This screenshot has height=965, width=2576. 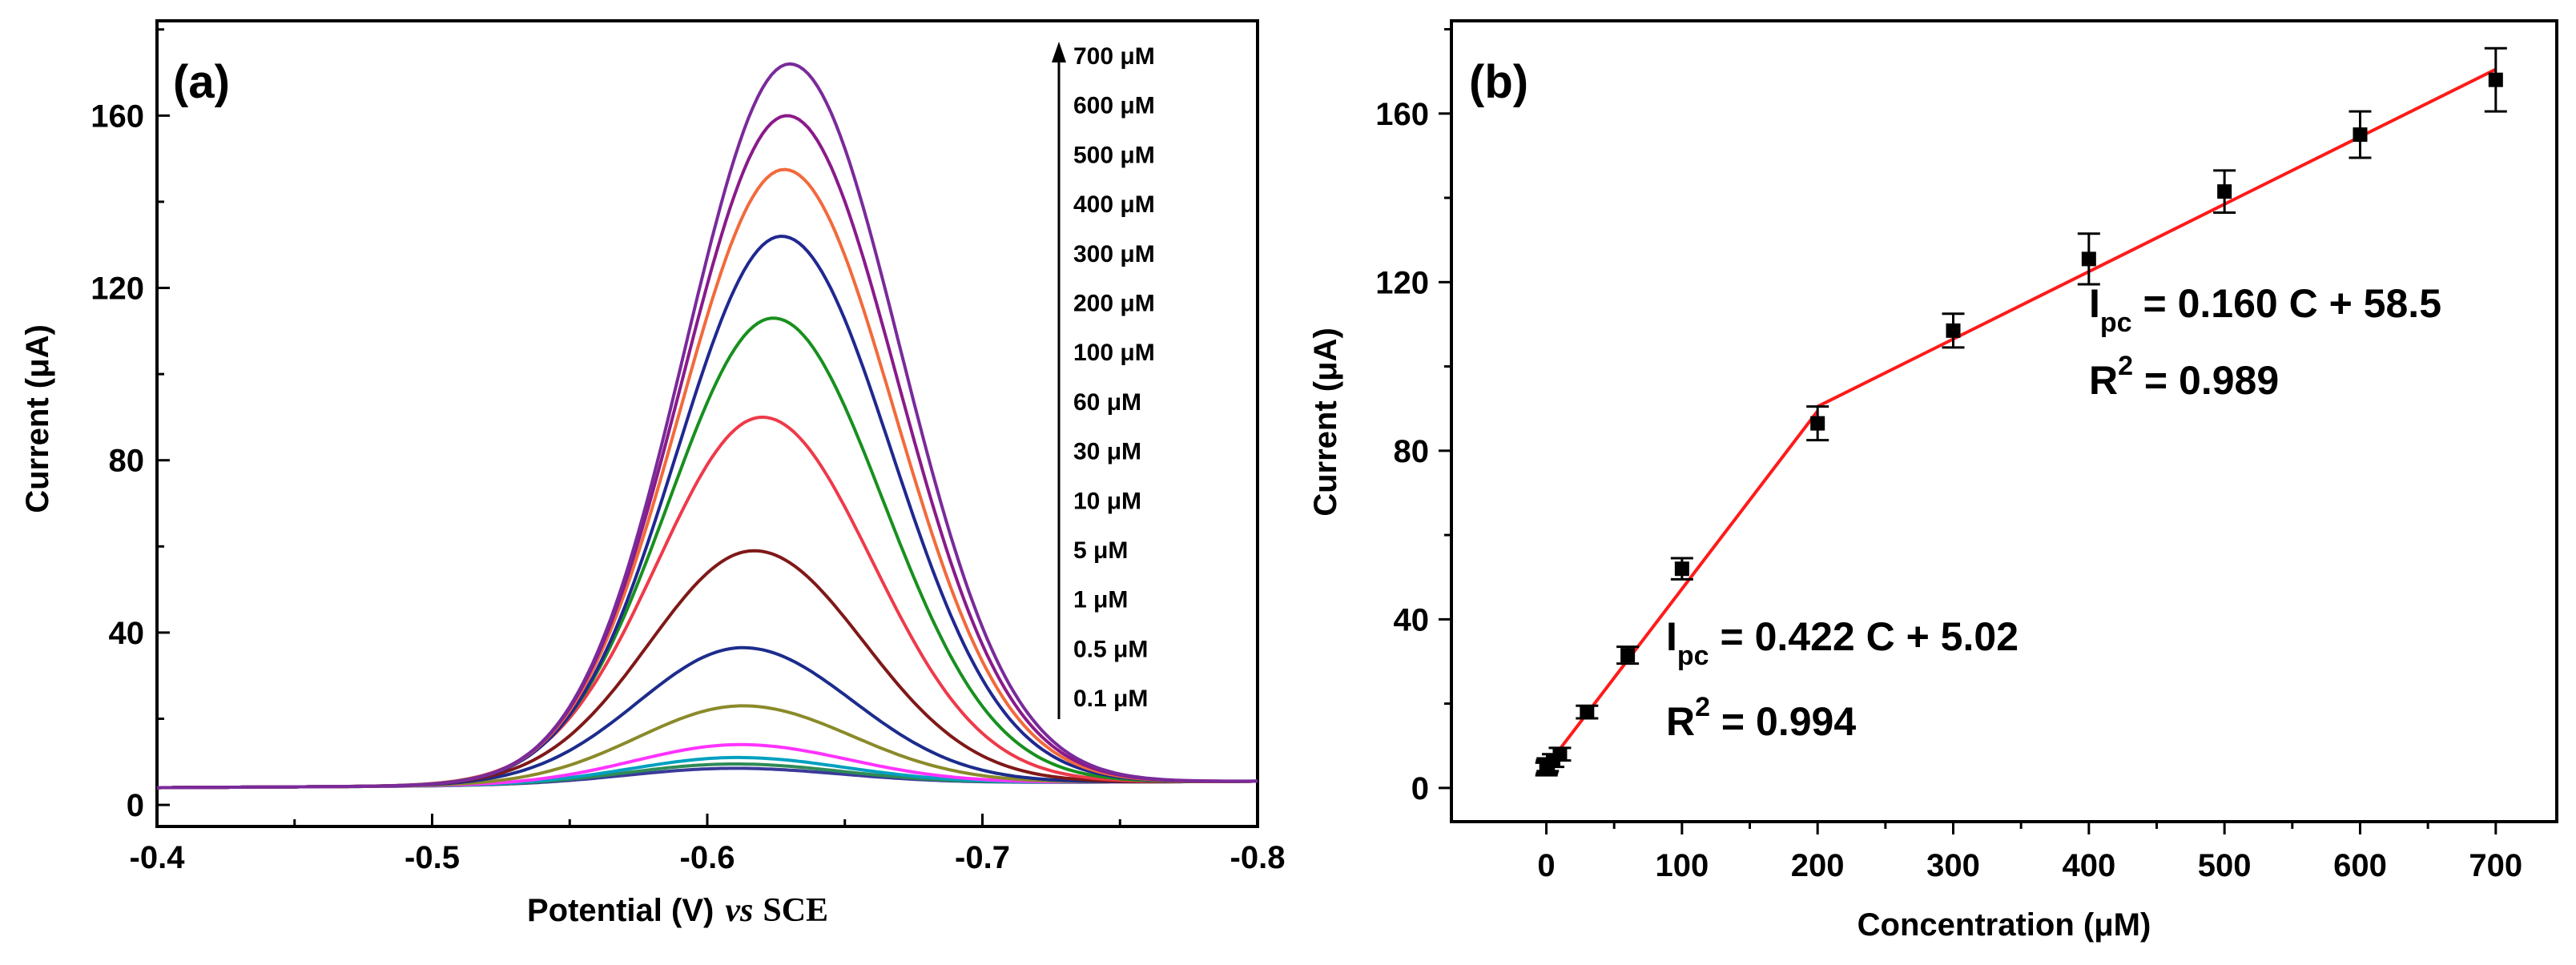 What do you see at coordinates (2360, 866) in the screenshot?
I see `x-tick-label: 600` at bounding box center [2360, 866].